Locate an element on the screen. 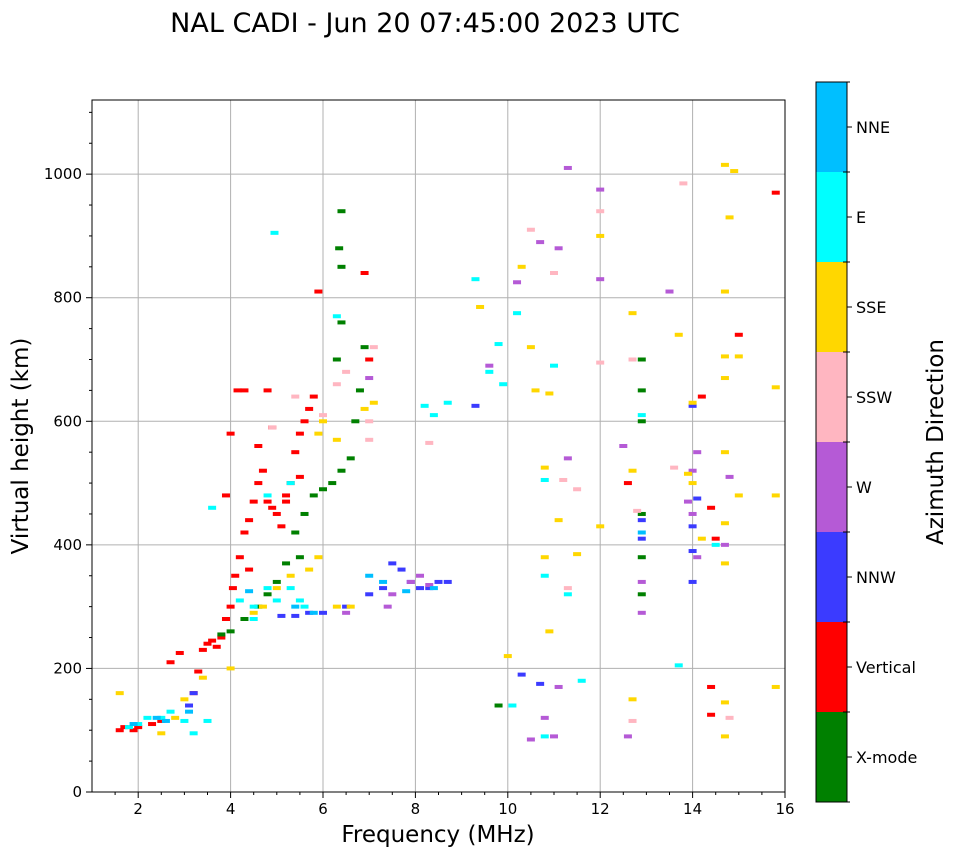 Image resolution: width=958 pixels, height=857 pixels. x-tick-label: 2 is located at coordinates (138, 809).